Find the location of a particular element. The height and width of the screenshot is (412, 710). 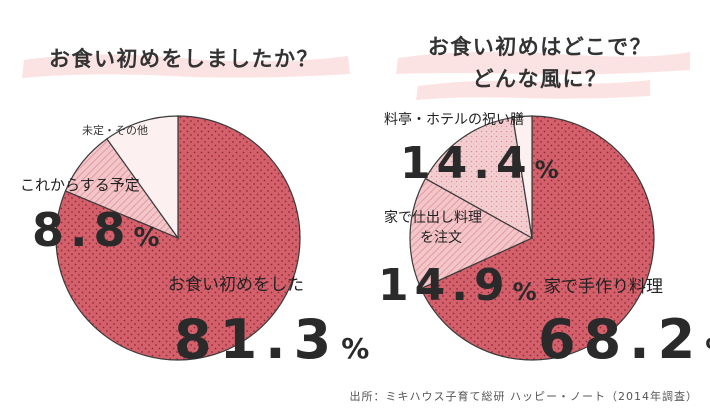

chart-title: どんな風に？ is located at coordinates (540, 79).